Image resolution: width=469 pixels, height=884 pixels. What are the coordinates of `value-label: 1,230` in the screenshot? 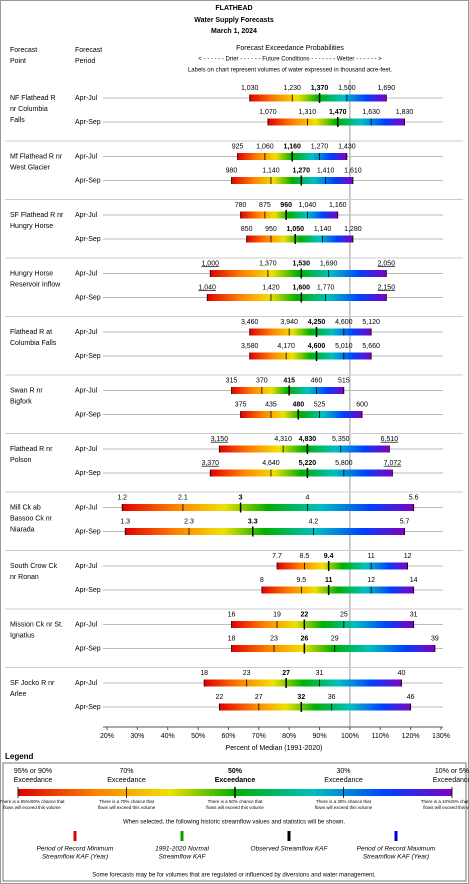 It's located at (292, 88).